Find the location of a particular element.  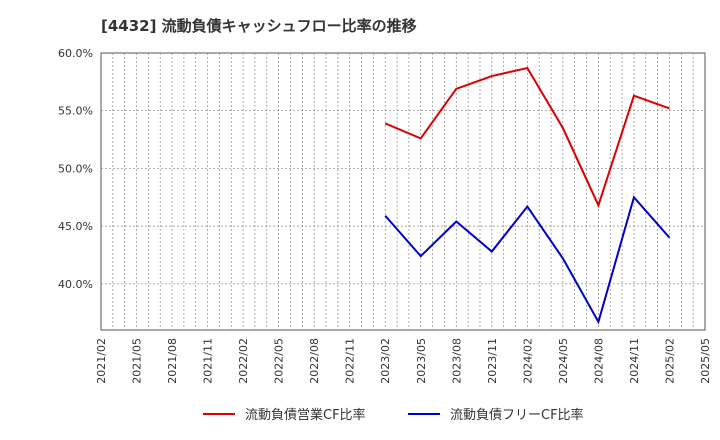

x-tick-label: 2025/05 is located at coordinates (705, 361).